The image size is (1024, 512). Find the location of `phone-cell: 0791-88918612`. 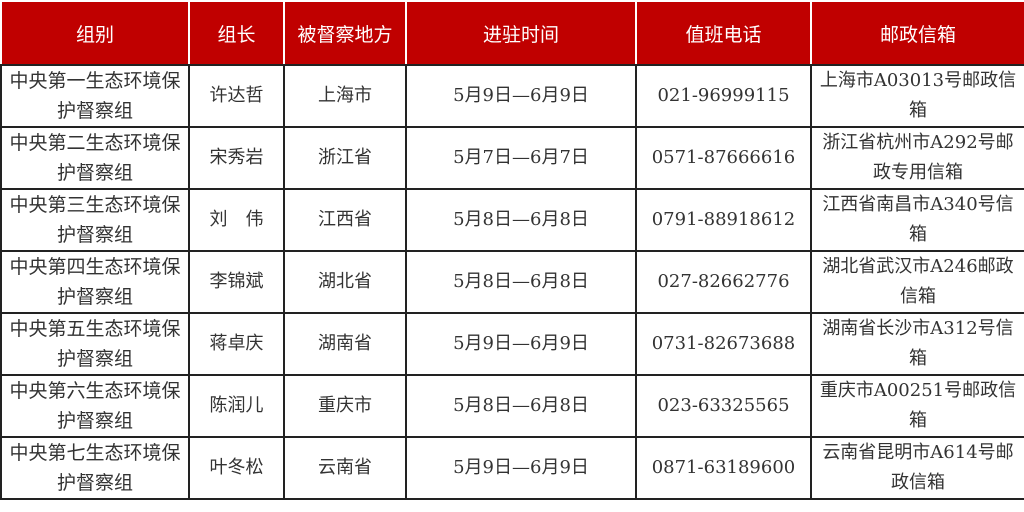

phone-cell: 0791-88918612 is located at coordinates (723, 220).